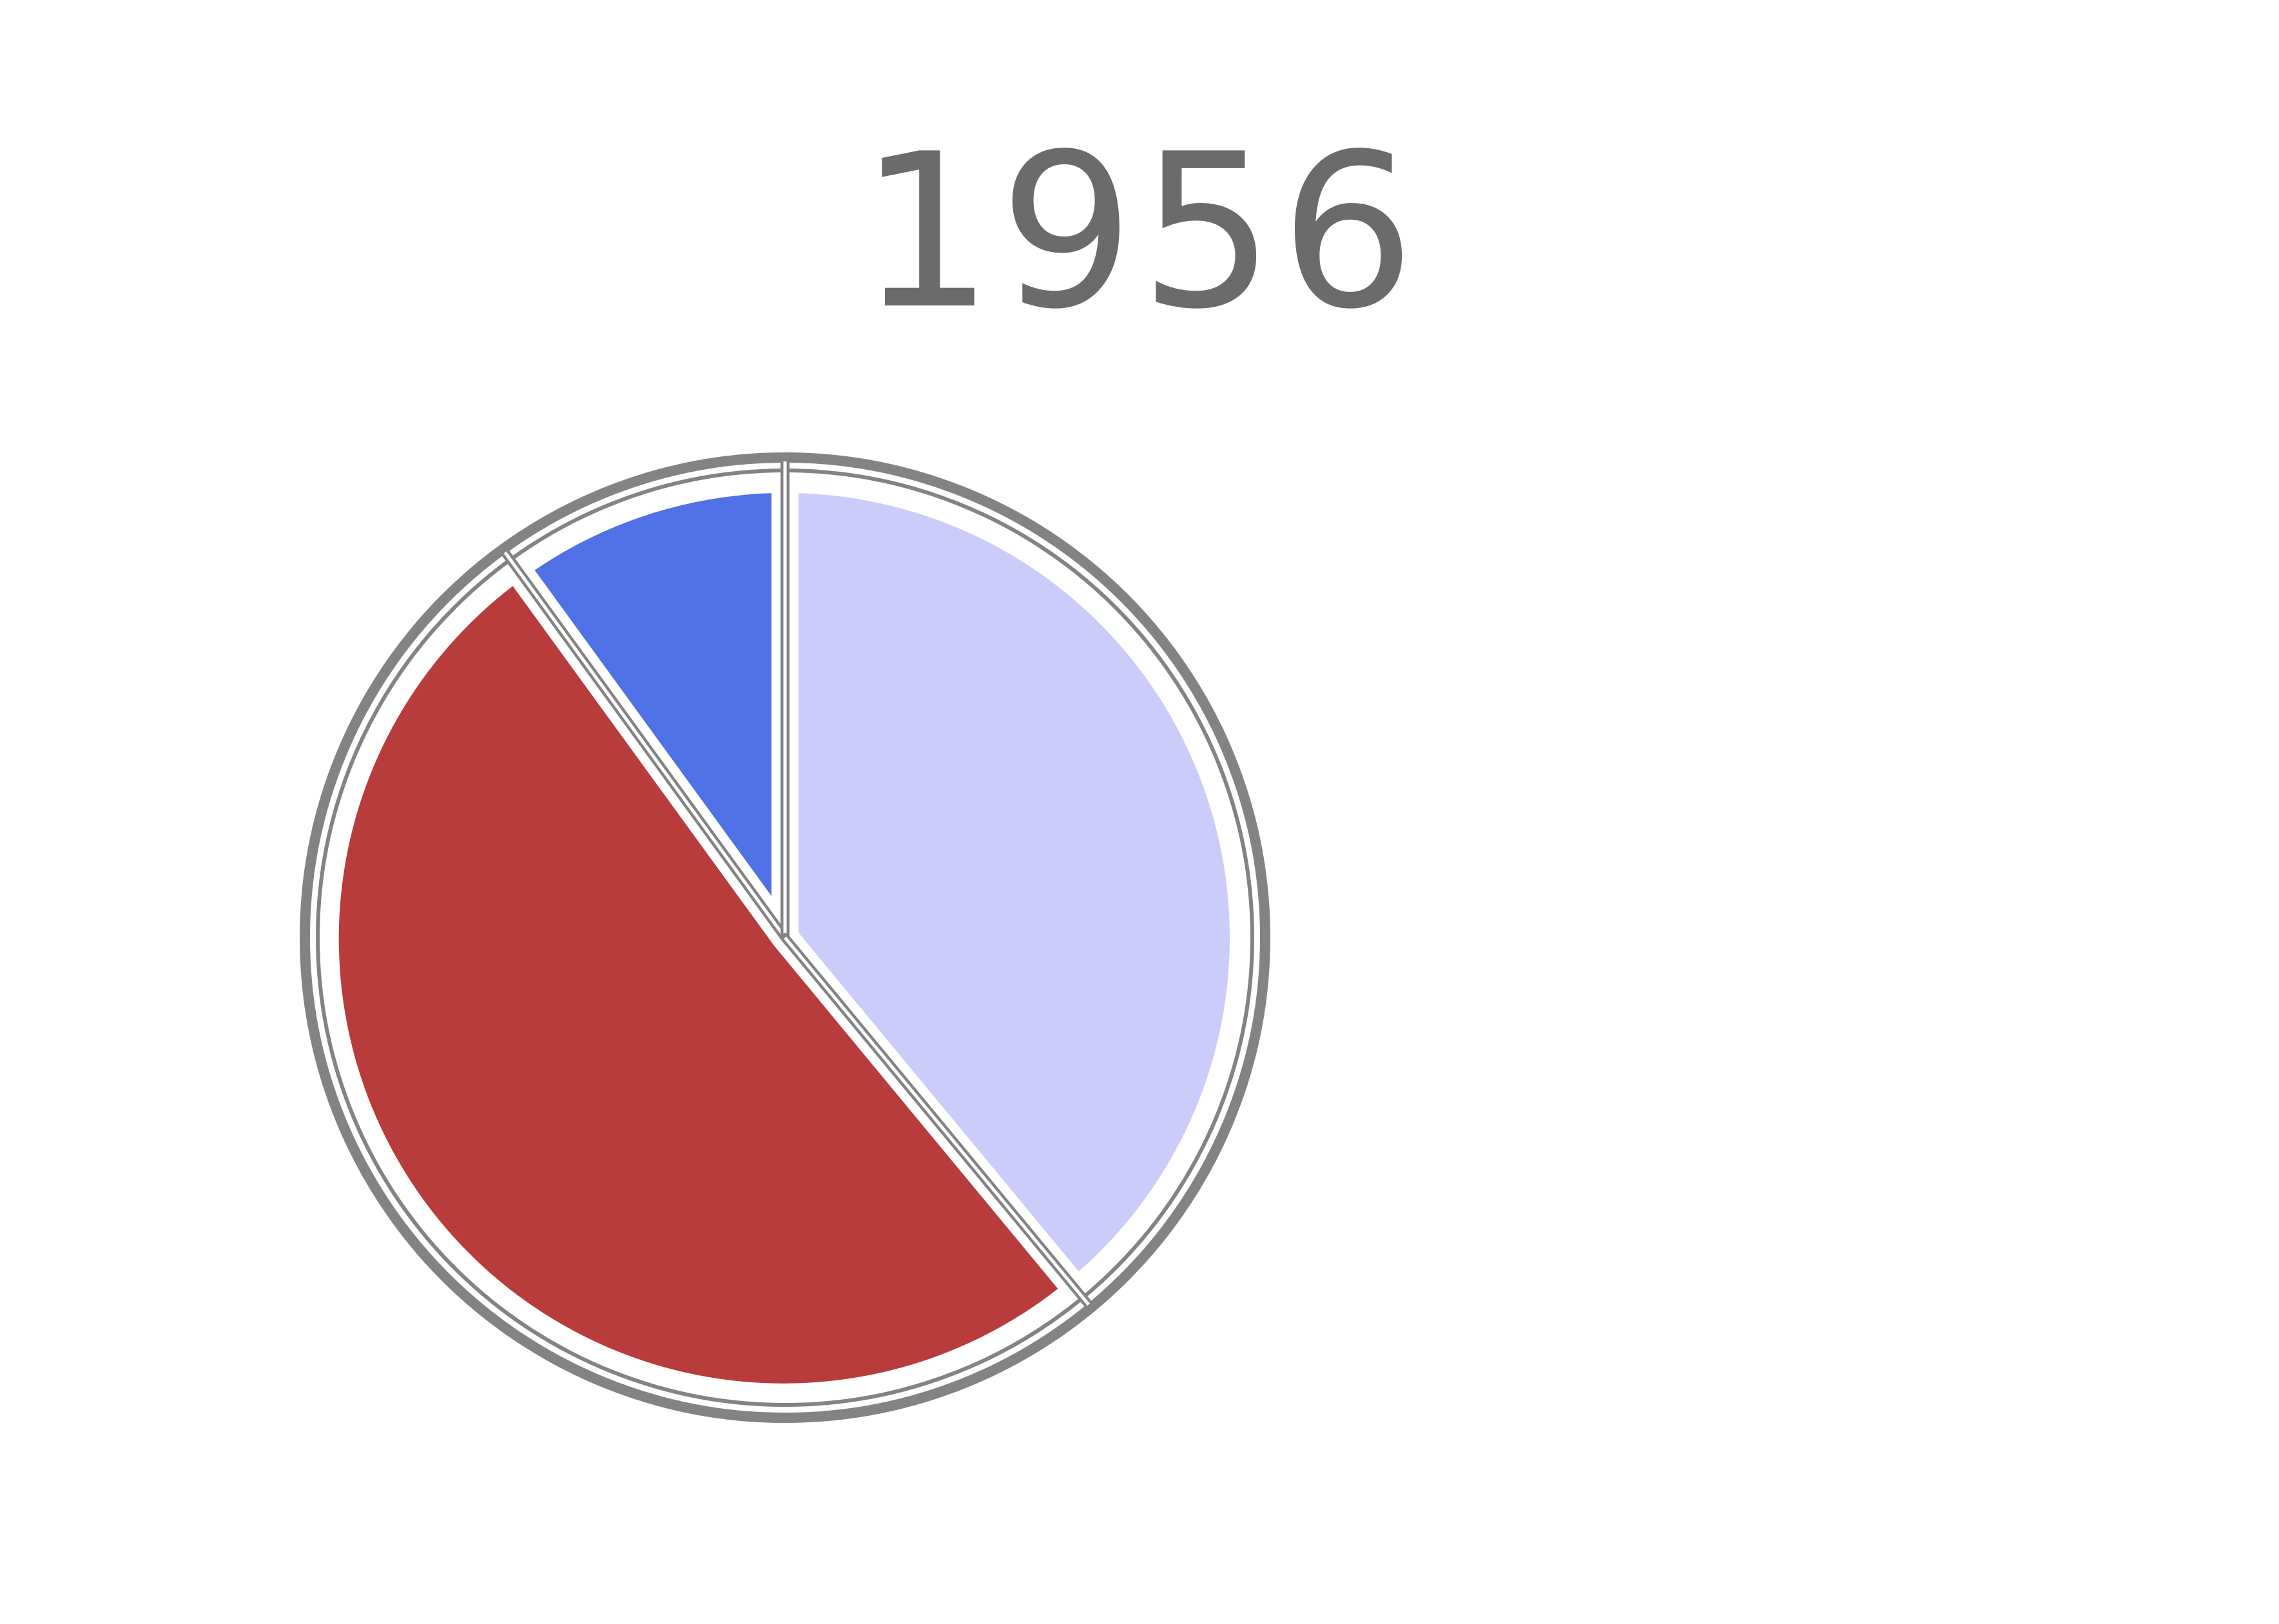 The image size is (2279, 1624). I want to click on chart-title: 1956, so click(1139, 232).